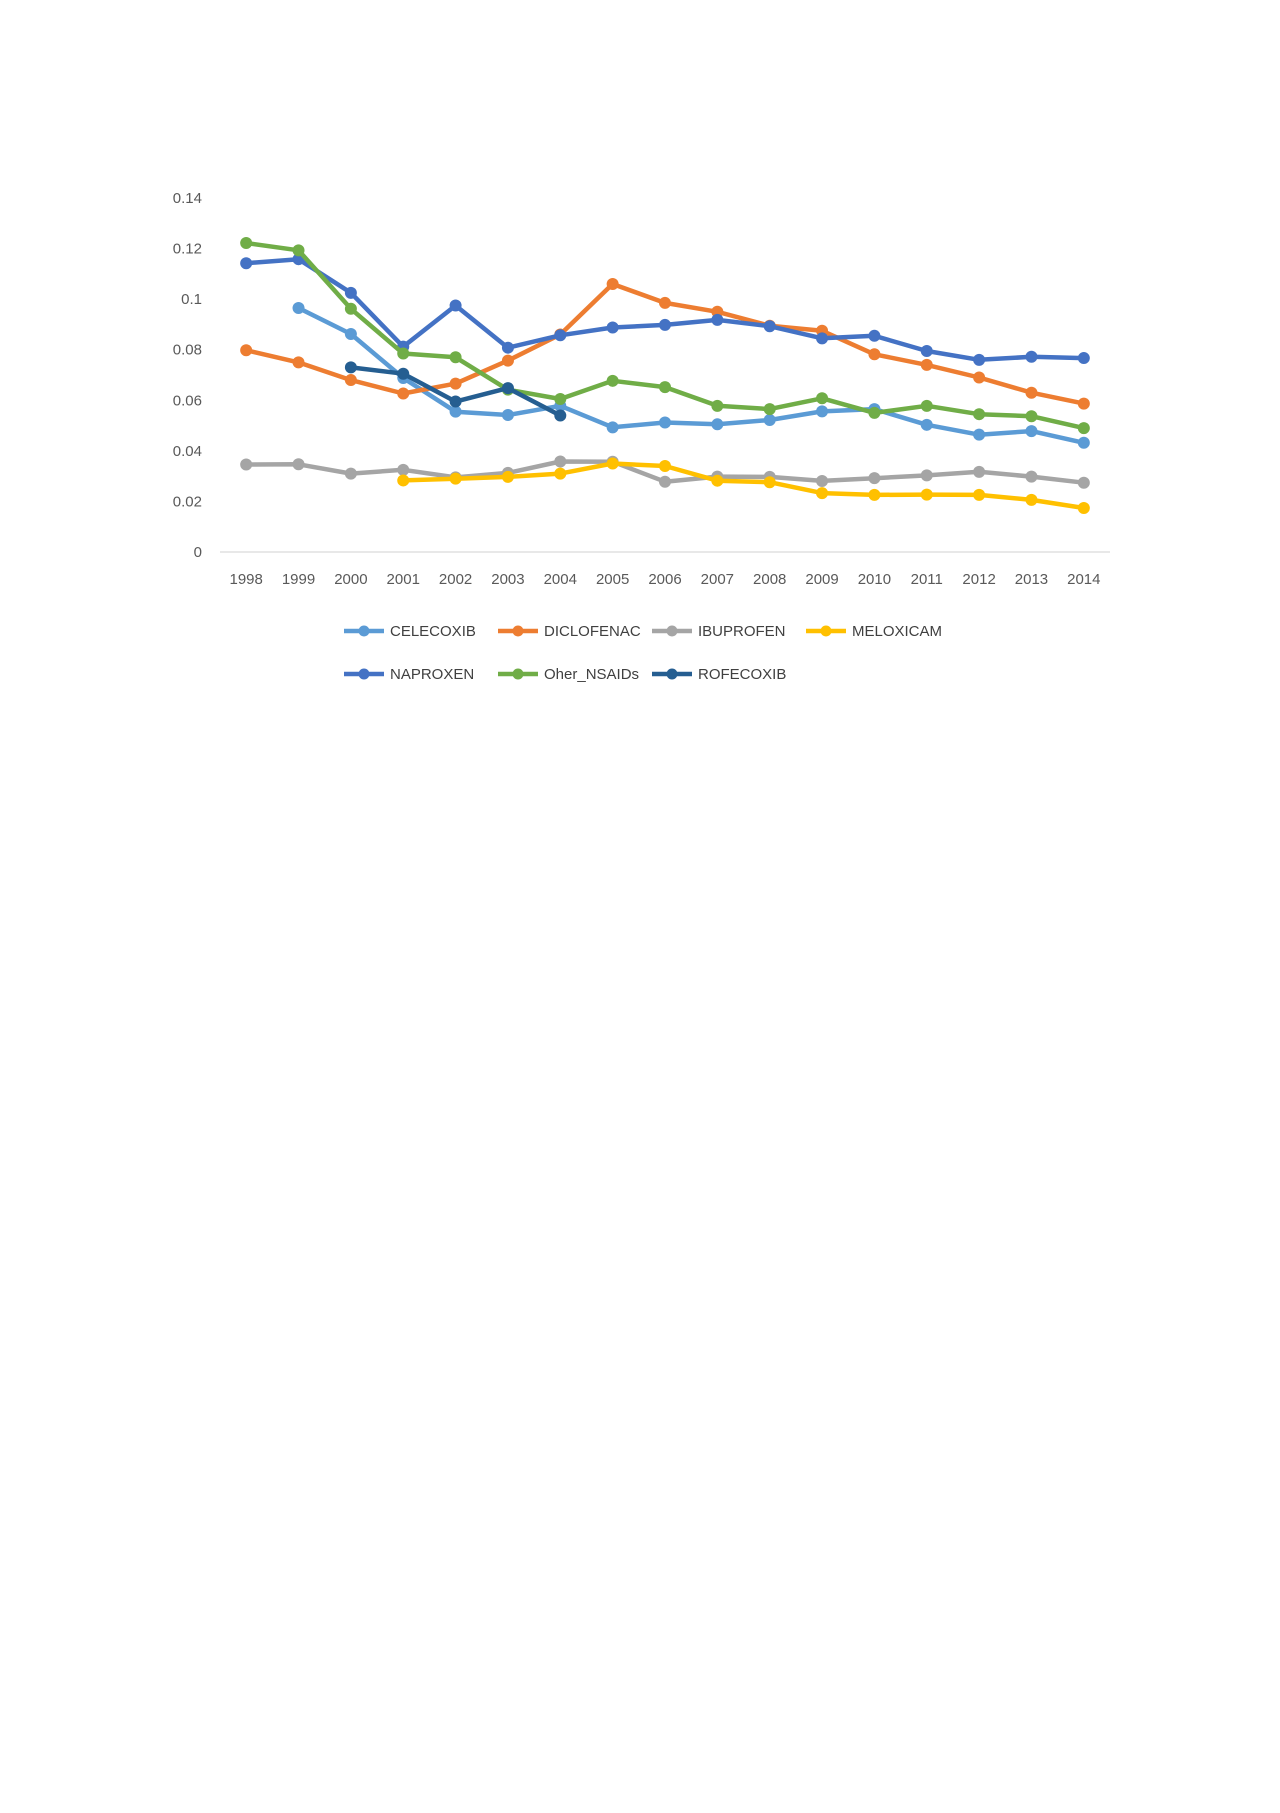 This screenshot has height=1813, width=1280. I want to click on x-tick-label: 2003, so click(507, 579).